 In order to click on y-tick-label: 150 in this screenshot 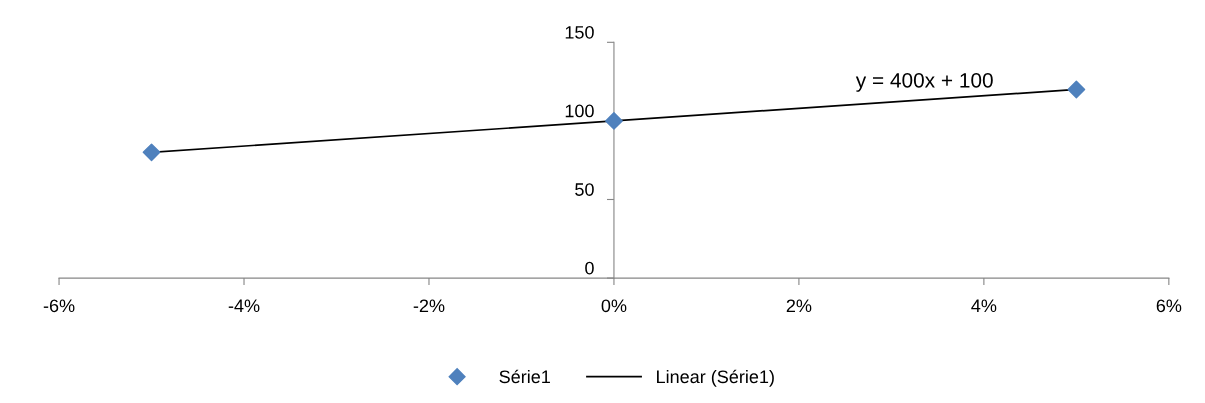, I will do `click(579, 32)`.